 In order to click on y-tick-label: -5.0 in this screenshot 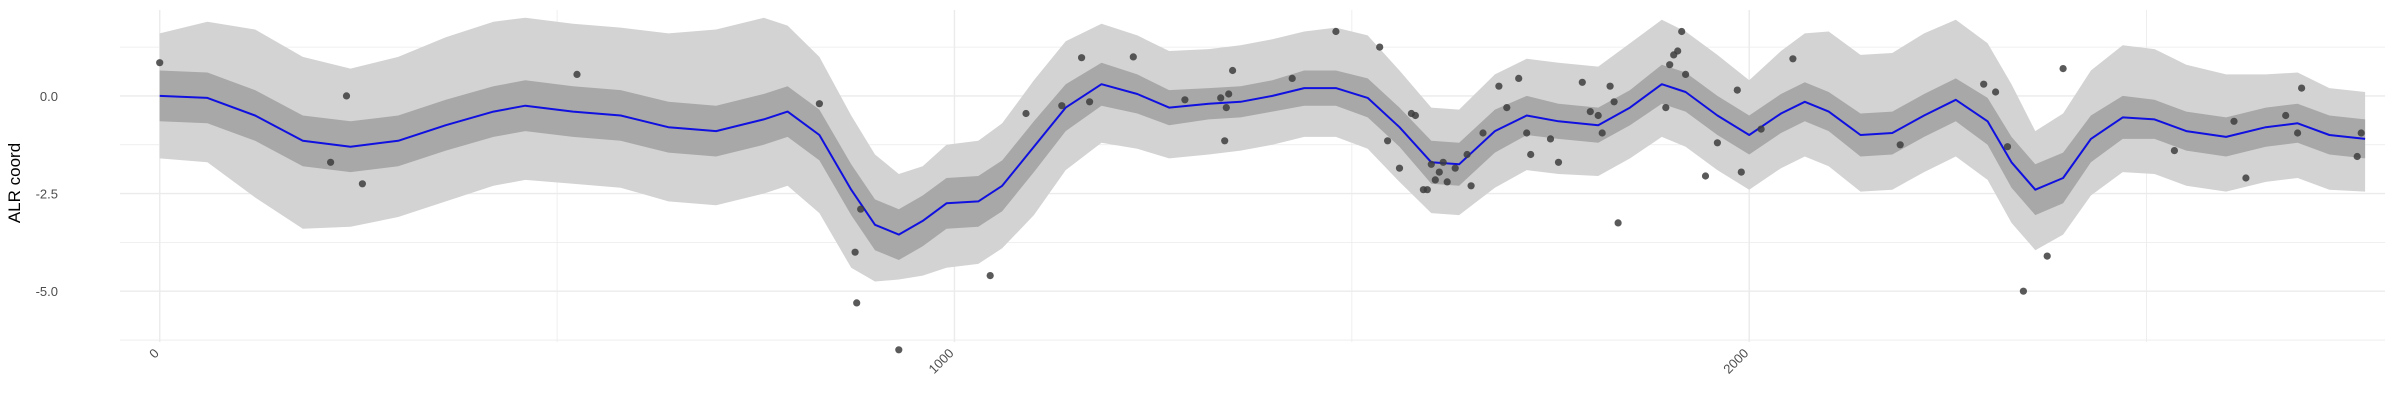, I will do `click(47, 291)`.